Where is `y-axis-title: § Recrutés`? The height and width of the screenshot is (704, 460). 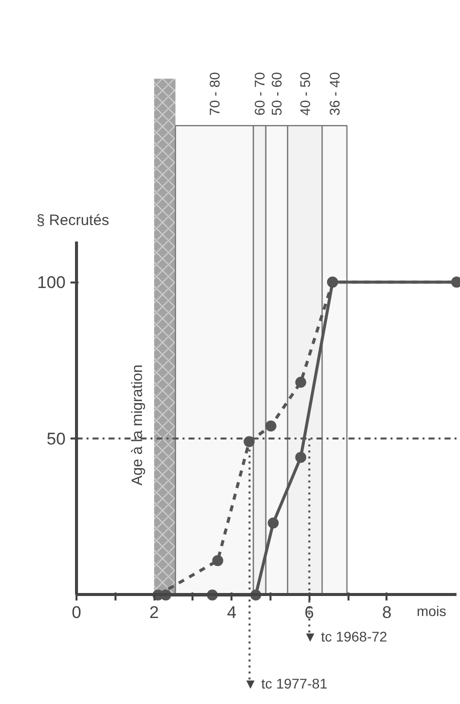
y-axis-title: § Recrutés is located at coordinates (73, 220).